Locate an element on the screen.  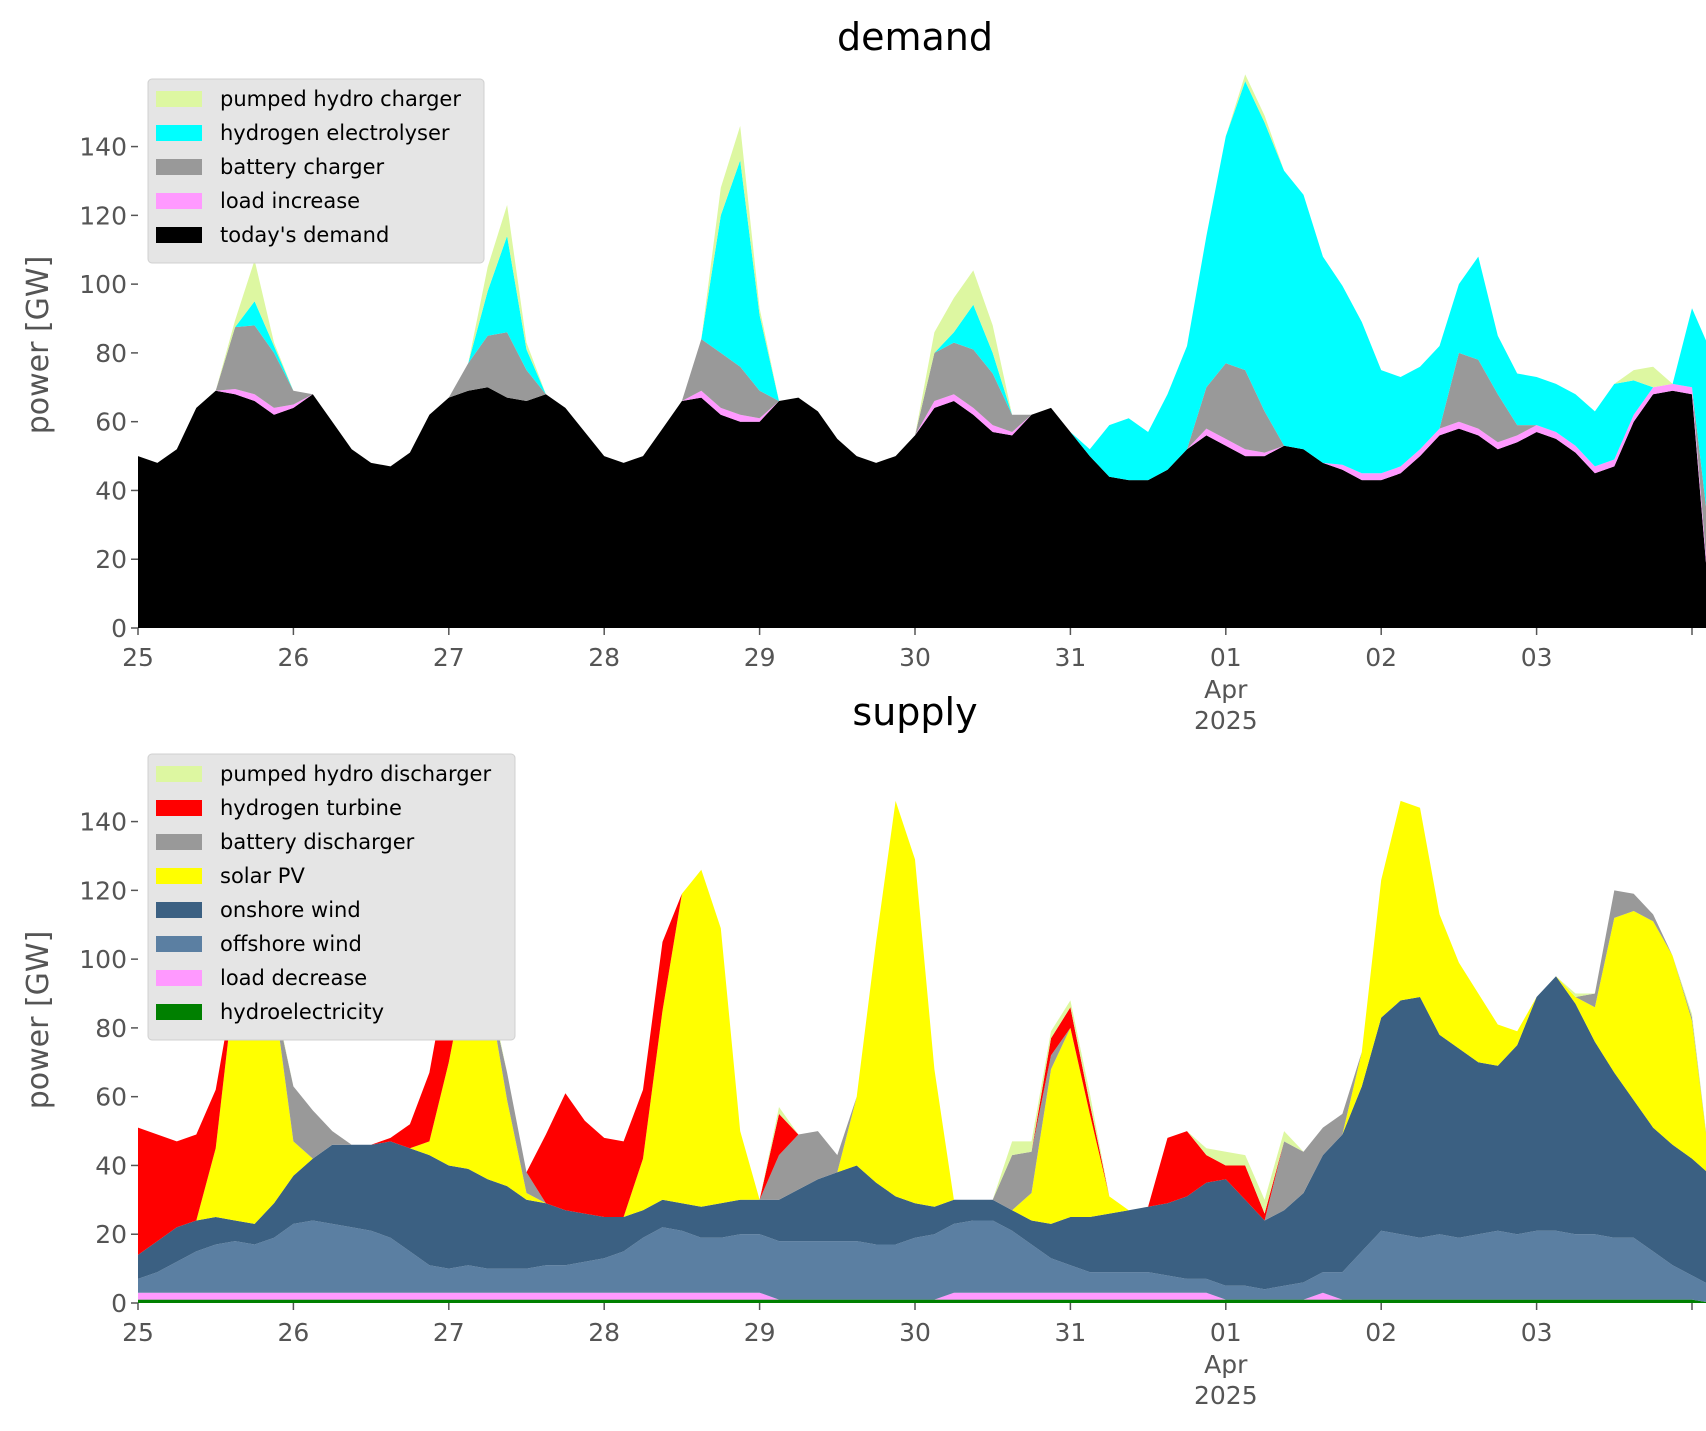
chart-title: demand is located at coordinates (915, 37).